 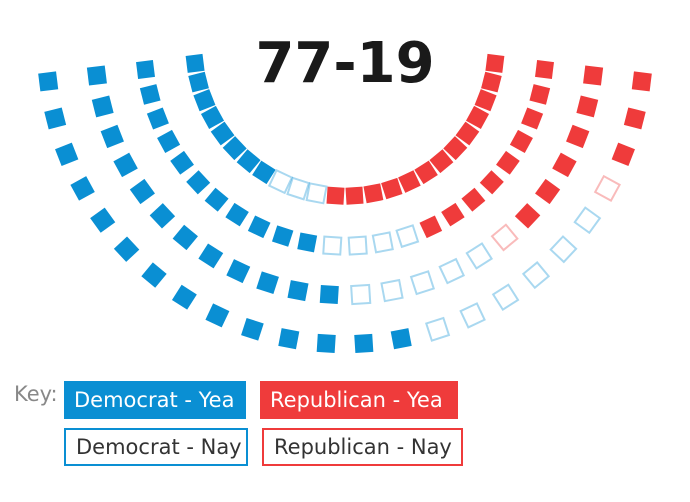 What do you see at coordinates (156, 447) in the screenshot?
I see `legend-democrat-nay: Democrat - Nay` at bounding box center [156, 447].